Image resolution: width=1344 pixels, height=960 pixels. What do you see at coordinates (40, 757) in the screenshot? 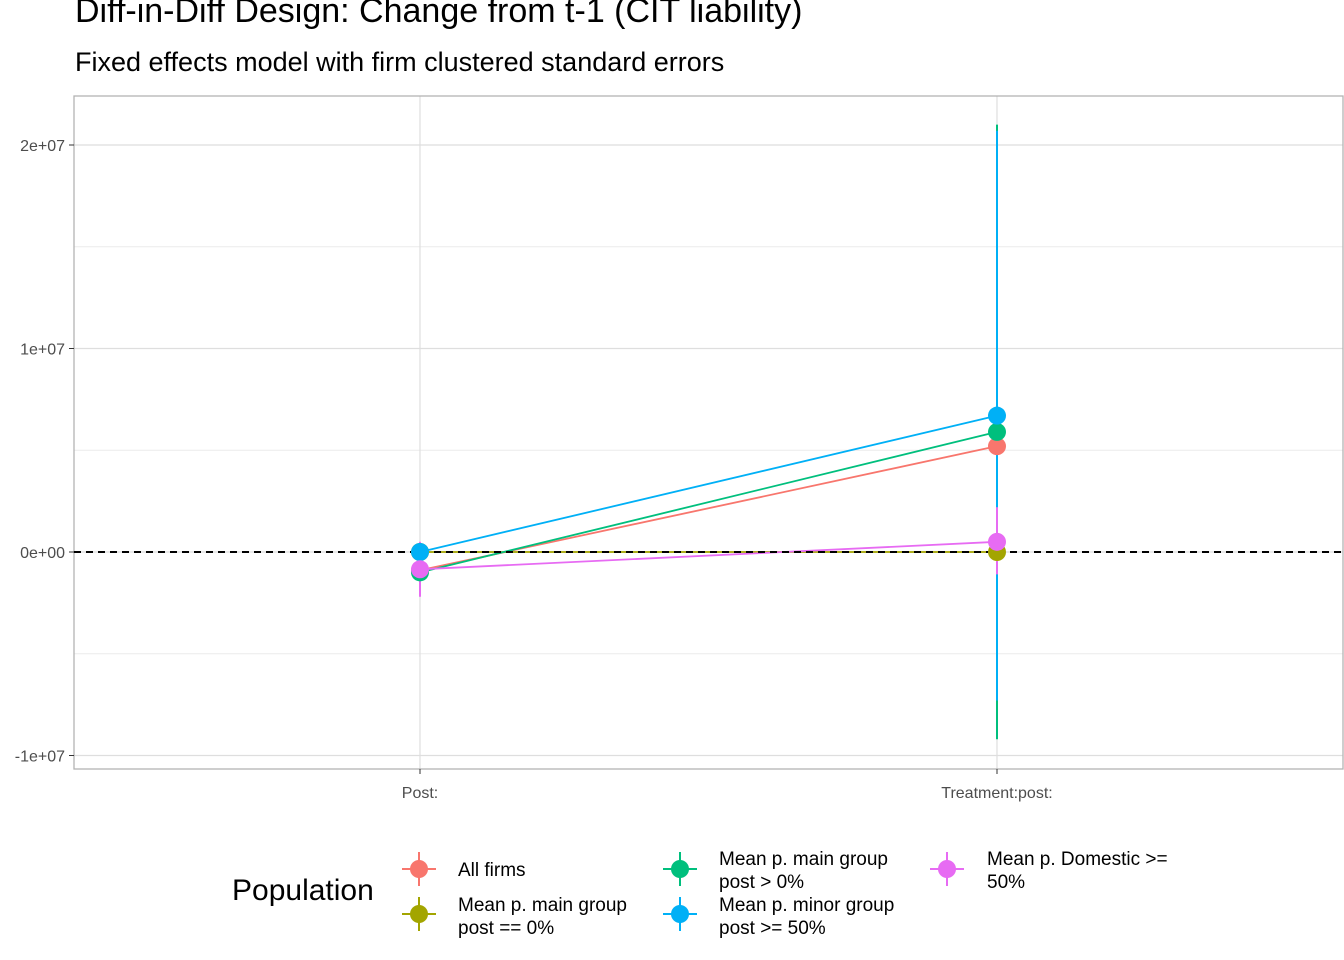
I see `y-tick-label: -1e+07` at bounding box center [40, 757].